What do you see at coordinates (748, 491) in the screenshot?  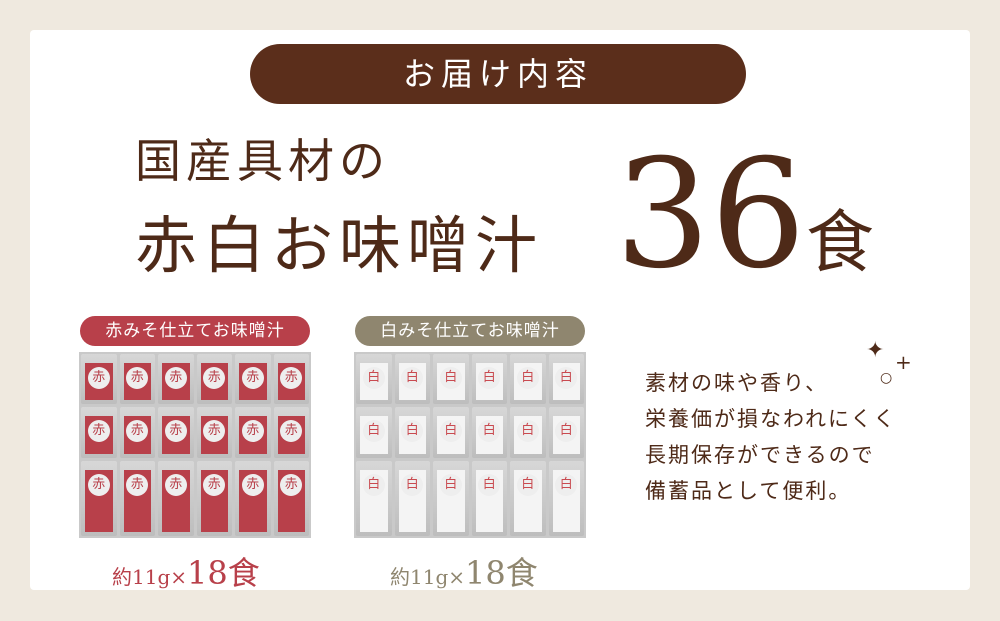 I see `description-line: 備蓄品として便利。` at bounding box center [748, 491].